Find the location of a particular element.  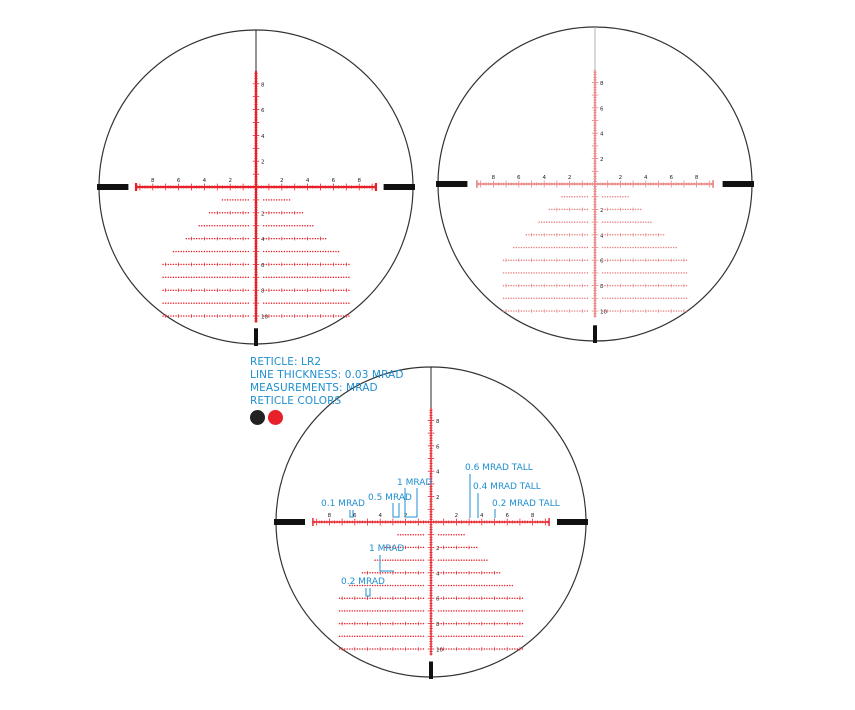

left-thick-post is located at coordinates (289, 522).